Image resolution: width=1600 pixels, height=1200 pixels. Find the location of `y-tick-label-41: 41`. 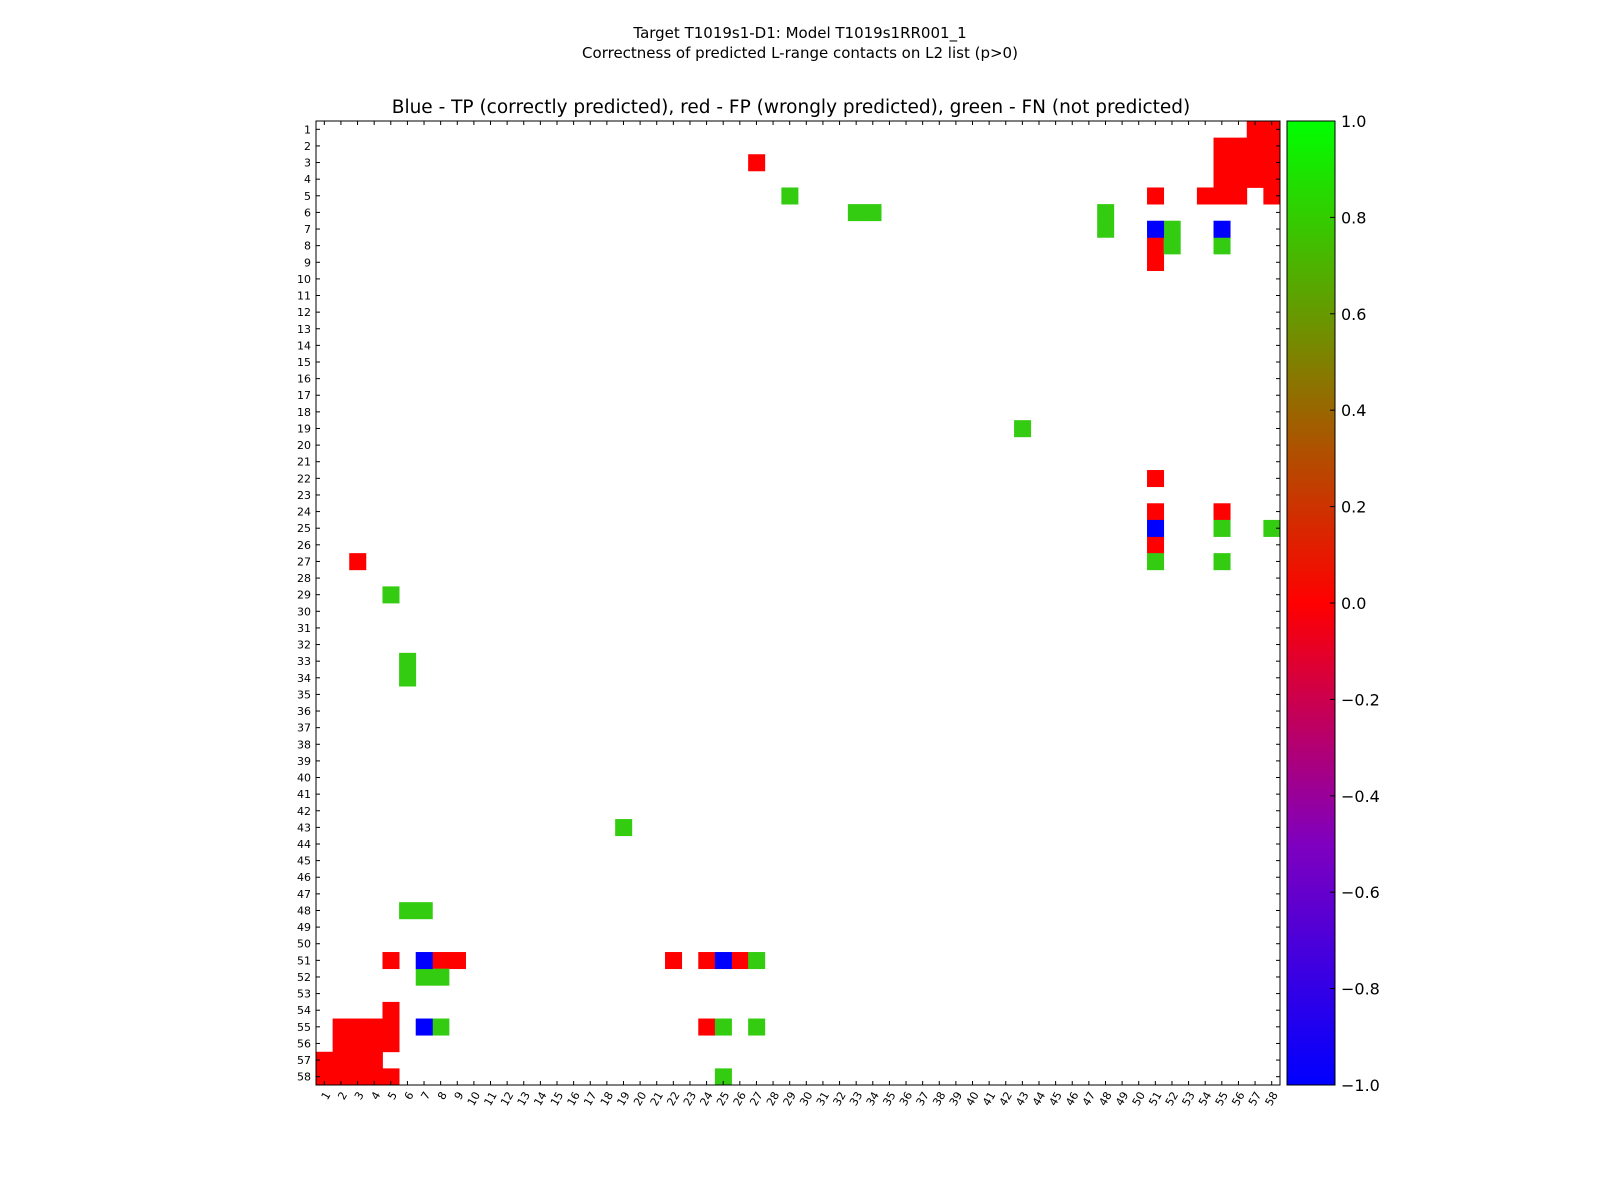

y-tick-label-41: 41 is located at coordinates (304, 794).